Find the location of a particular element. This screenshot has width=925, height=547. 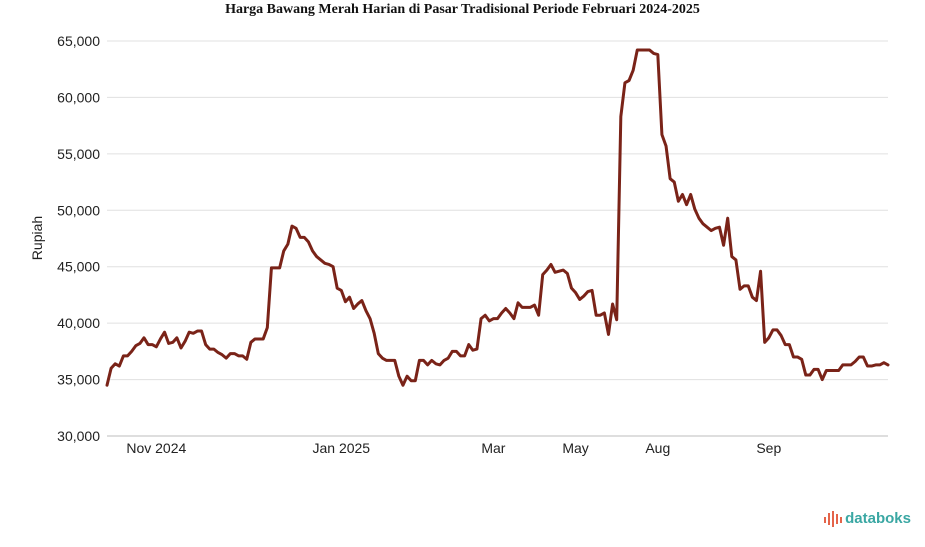

brand-name: databoks is located at coordinates (878, 518).